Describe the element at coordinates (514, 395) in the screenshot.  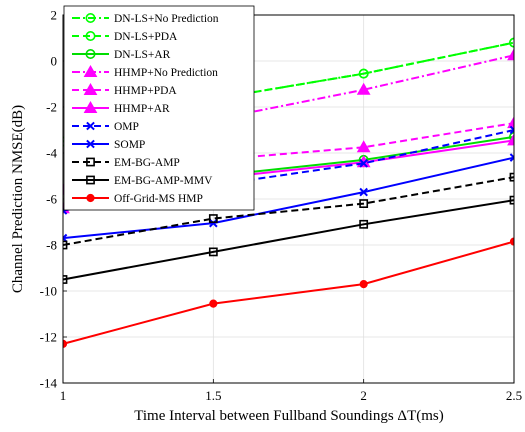
I see `x-tick-label: 2.5` at that location.